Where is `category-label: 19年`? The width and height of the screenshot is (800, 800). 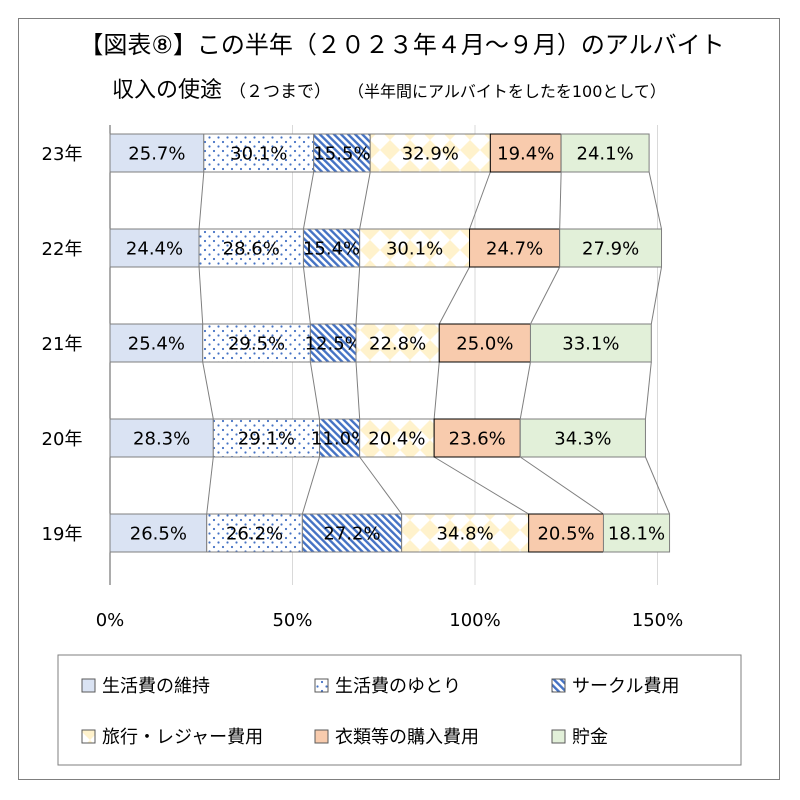
category-label: 19年 is located at coordinates (62, 534).